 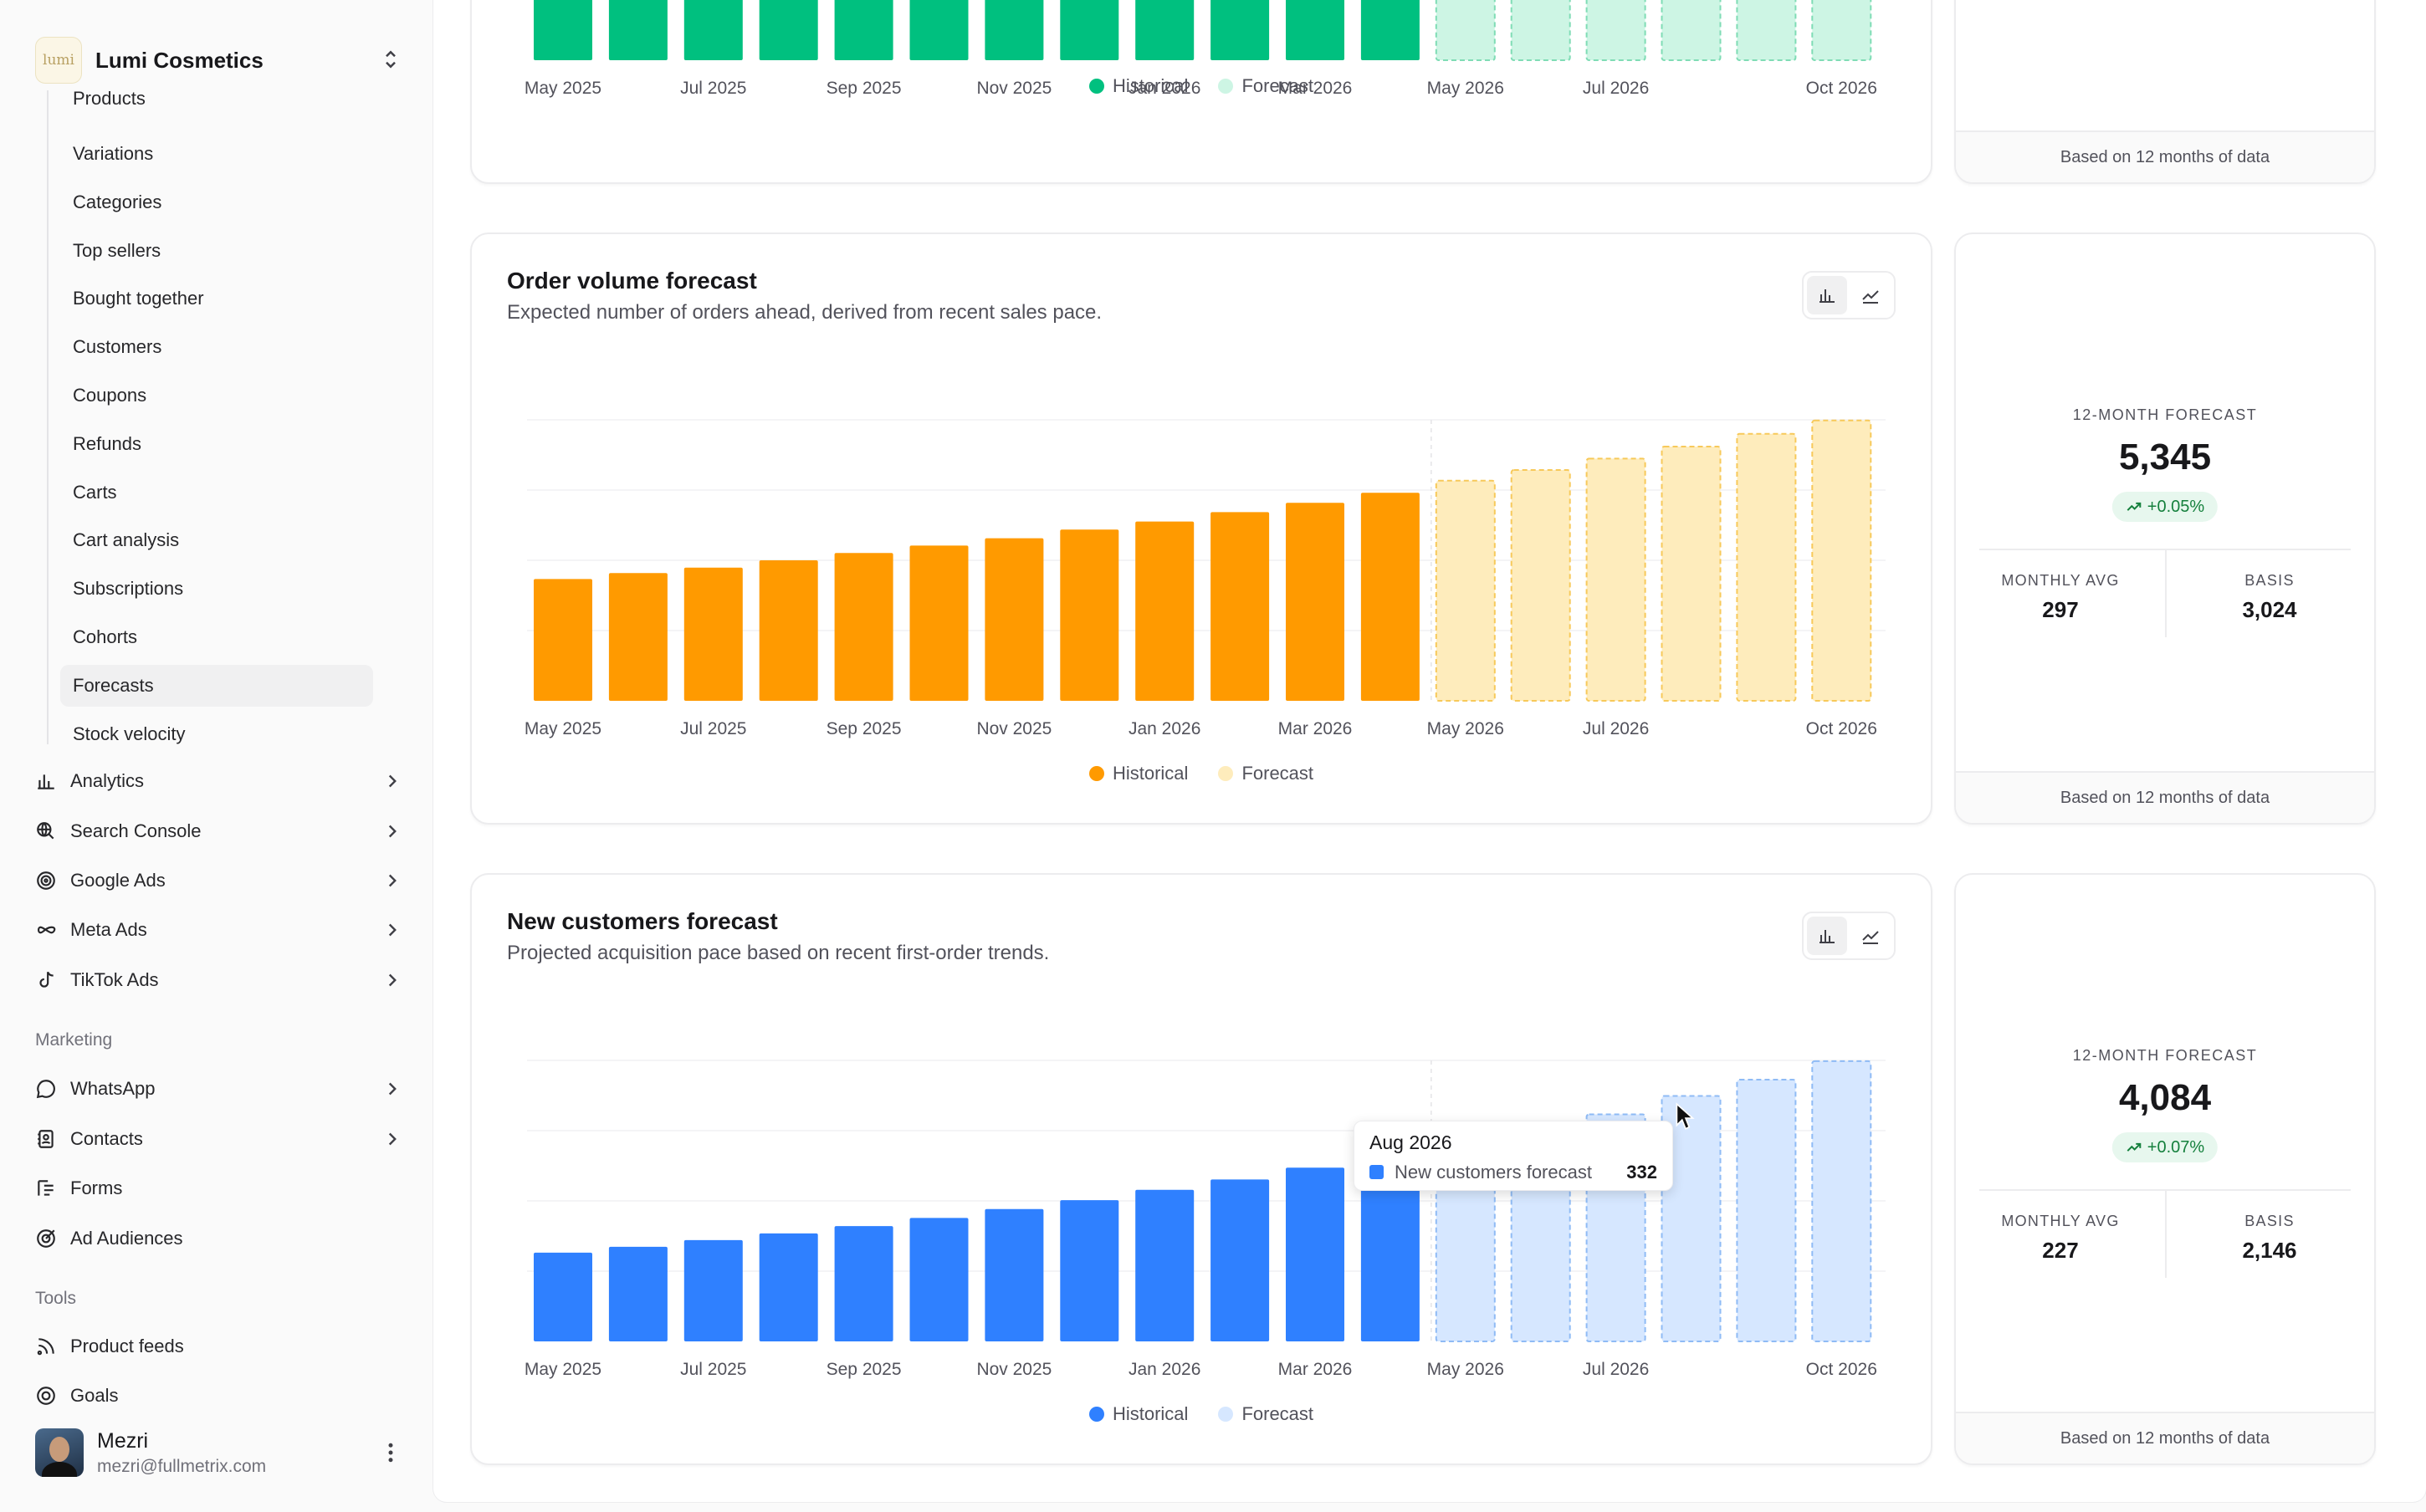 What do you see at coordinates (138, 298) in the screenshot?
I see `sidebar-subitem-bought-together: Bought together` at bounding box center [138, 298].